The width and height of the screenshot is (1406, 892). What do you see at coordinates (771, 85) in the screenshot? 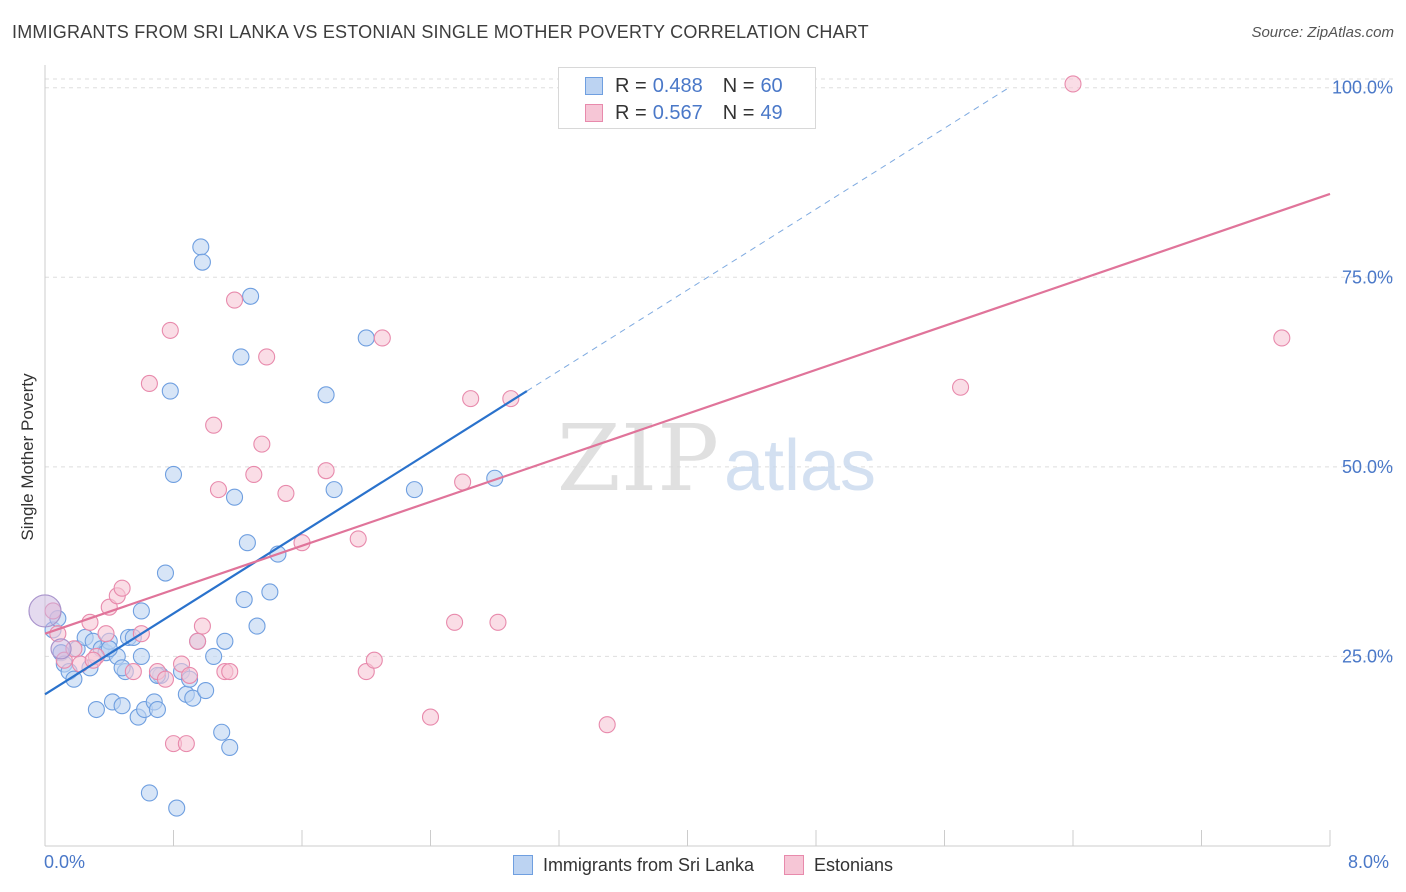
I see `legend-n-value: 60` at bounding box center [771, 85].